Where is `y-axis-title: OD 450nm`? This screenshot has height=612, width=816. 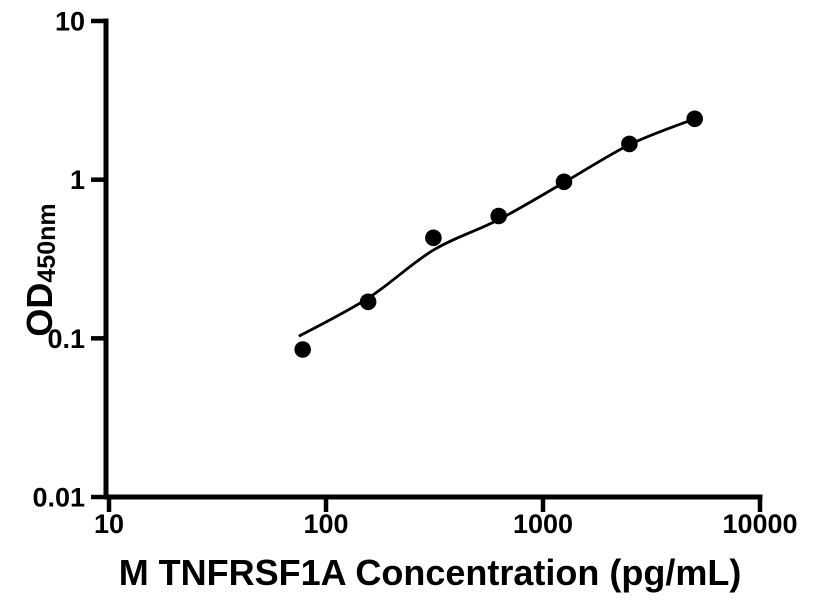
y-axis-title: OD 450nm is located at coordinates (40, 270).